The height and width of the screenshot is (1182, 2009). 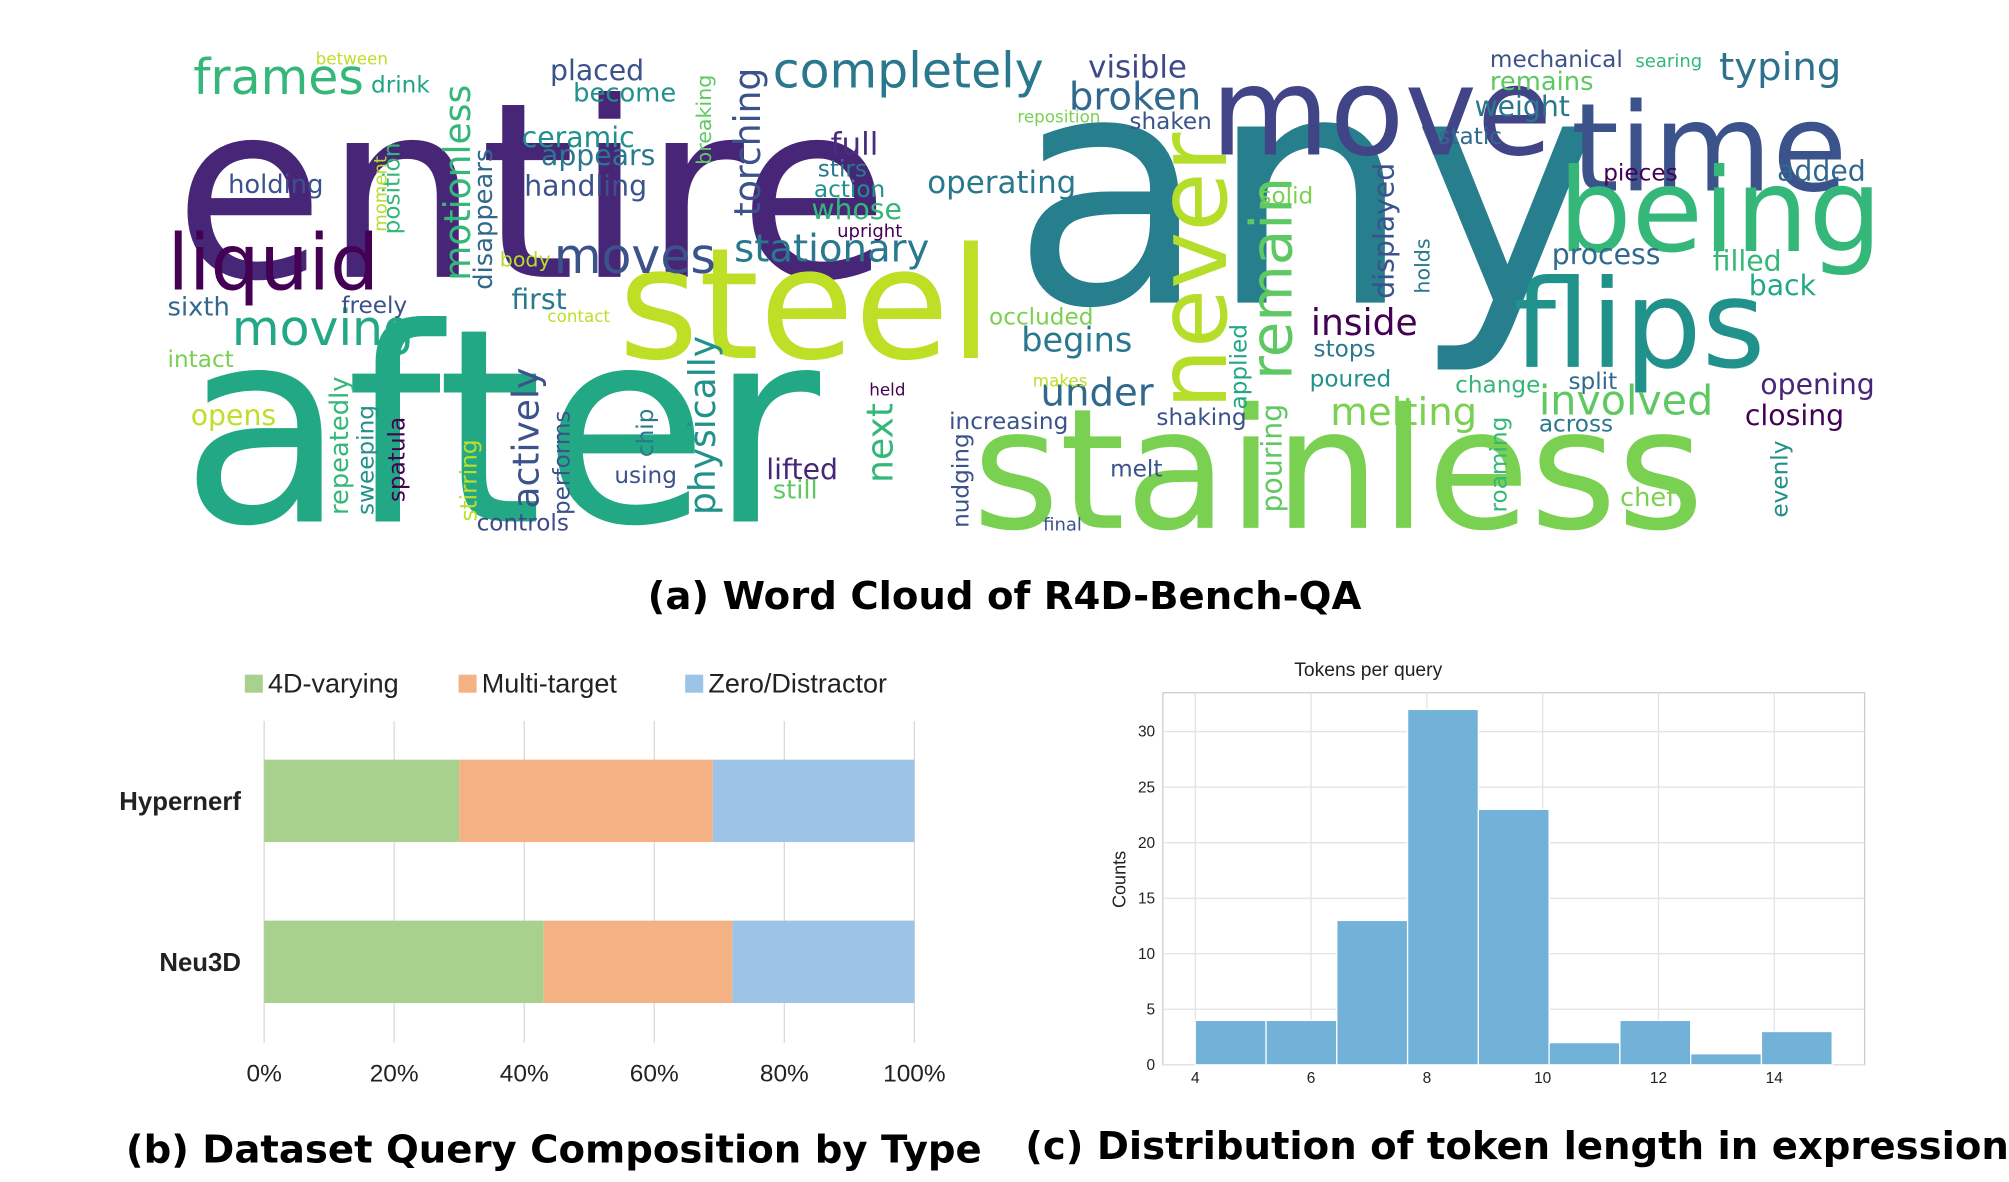 I want to click on word: moment, so click(x=380, y=194).